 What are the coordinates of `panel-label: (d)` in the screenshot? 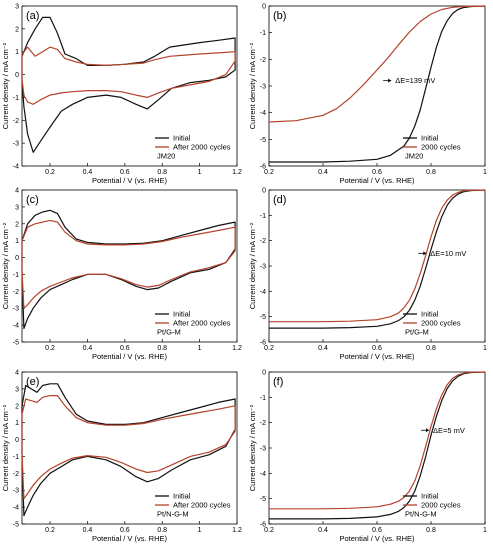 It's located at (279, 200).